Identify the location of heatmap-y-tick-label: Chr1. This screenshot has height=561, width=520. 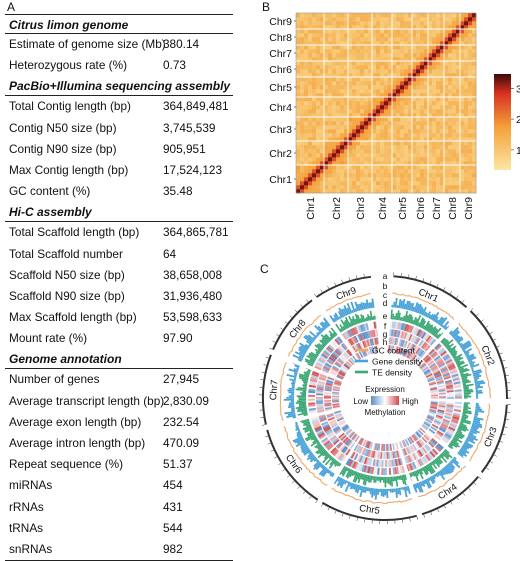
(280, 180).